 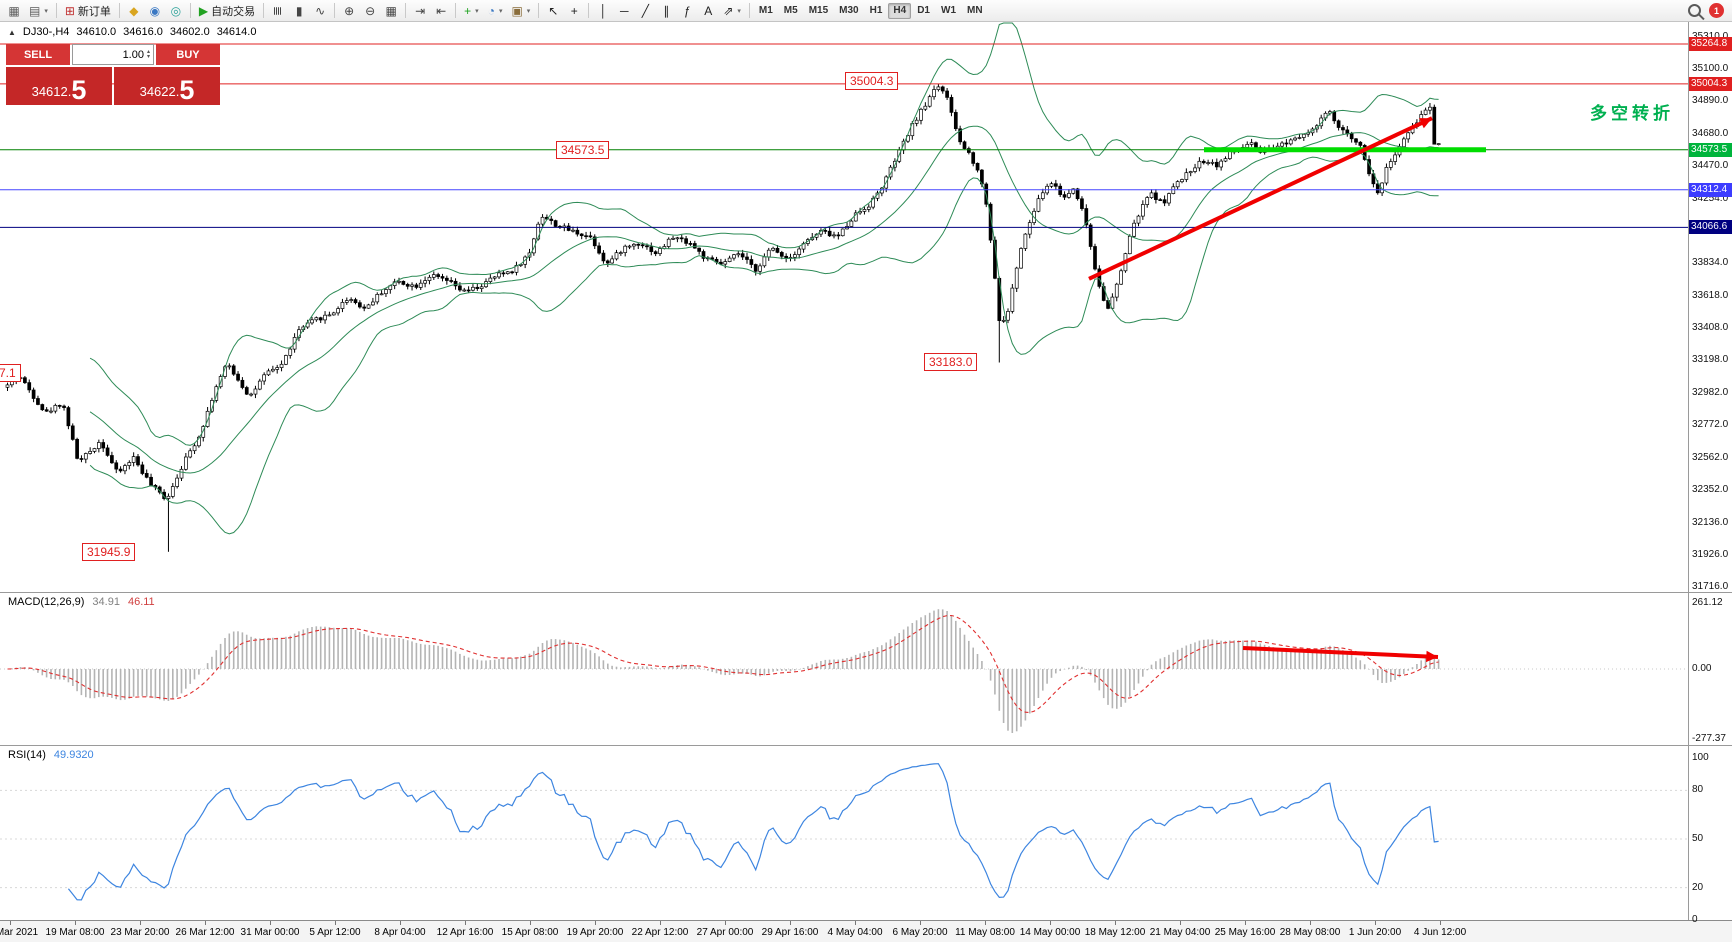 What do you see at coordinates (920, 932) in the screenshot?
I see `time-axis-label: 6 May 20:00` at bounding box center [920, 932].